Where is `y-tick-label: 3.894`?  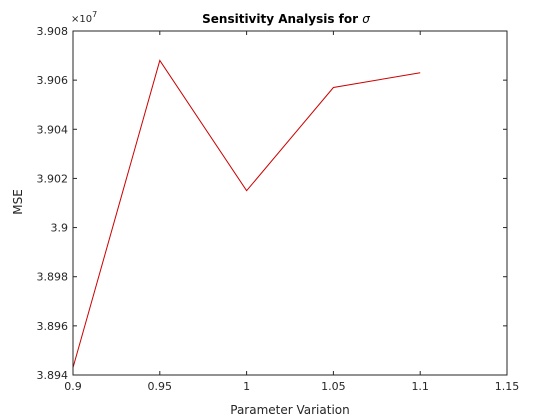 y-tick-label: 3.894 is located at coordinates (53, 375).